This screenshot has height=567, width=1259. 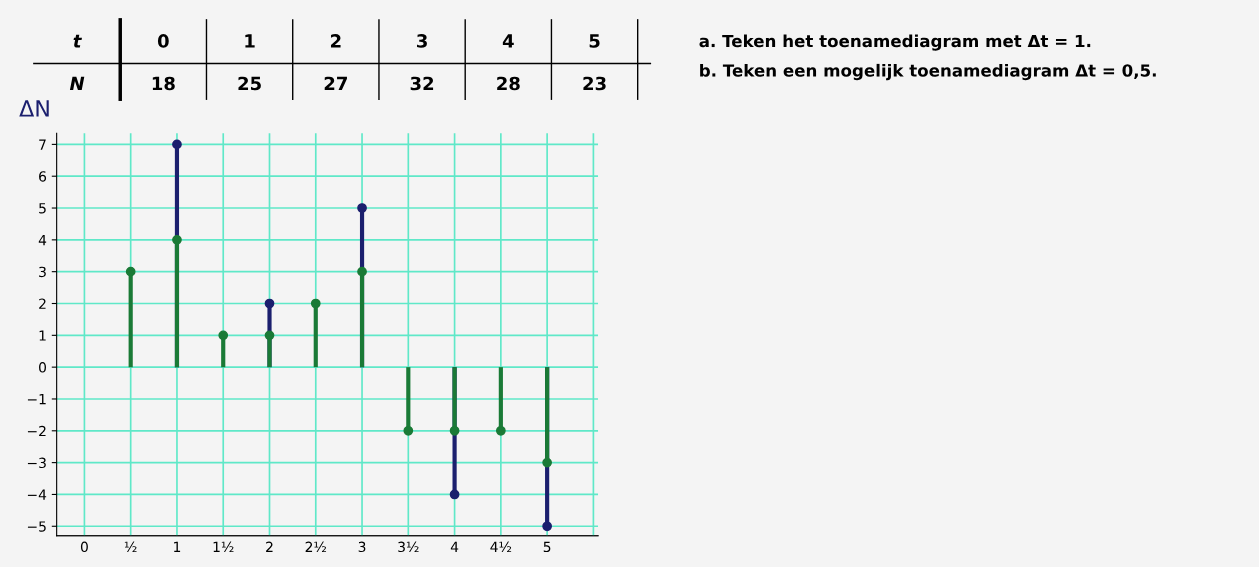 What do you see at coordinates (36, 399) in the screenshot?
I see `y-tick-label: −1` at bounding box center [36, 399].